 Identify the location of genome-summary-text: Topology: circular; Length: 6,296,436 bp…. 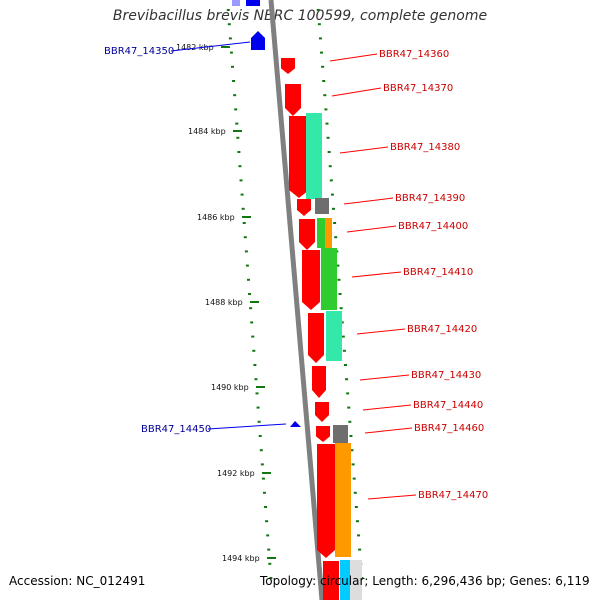
(425, 581).